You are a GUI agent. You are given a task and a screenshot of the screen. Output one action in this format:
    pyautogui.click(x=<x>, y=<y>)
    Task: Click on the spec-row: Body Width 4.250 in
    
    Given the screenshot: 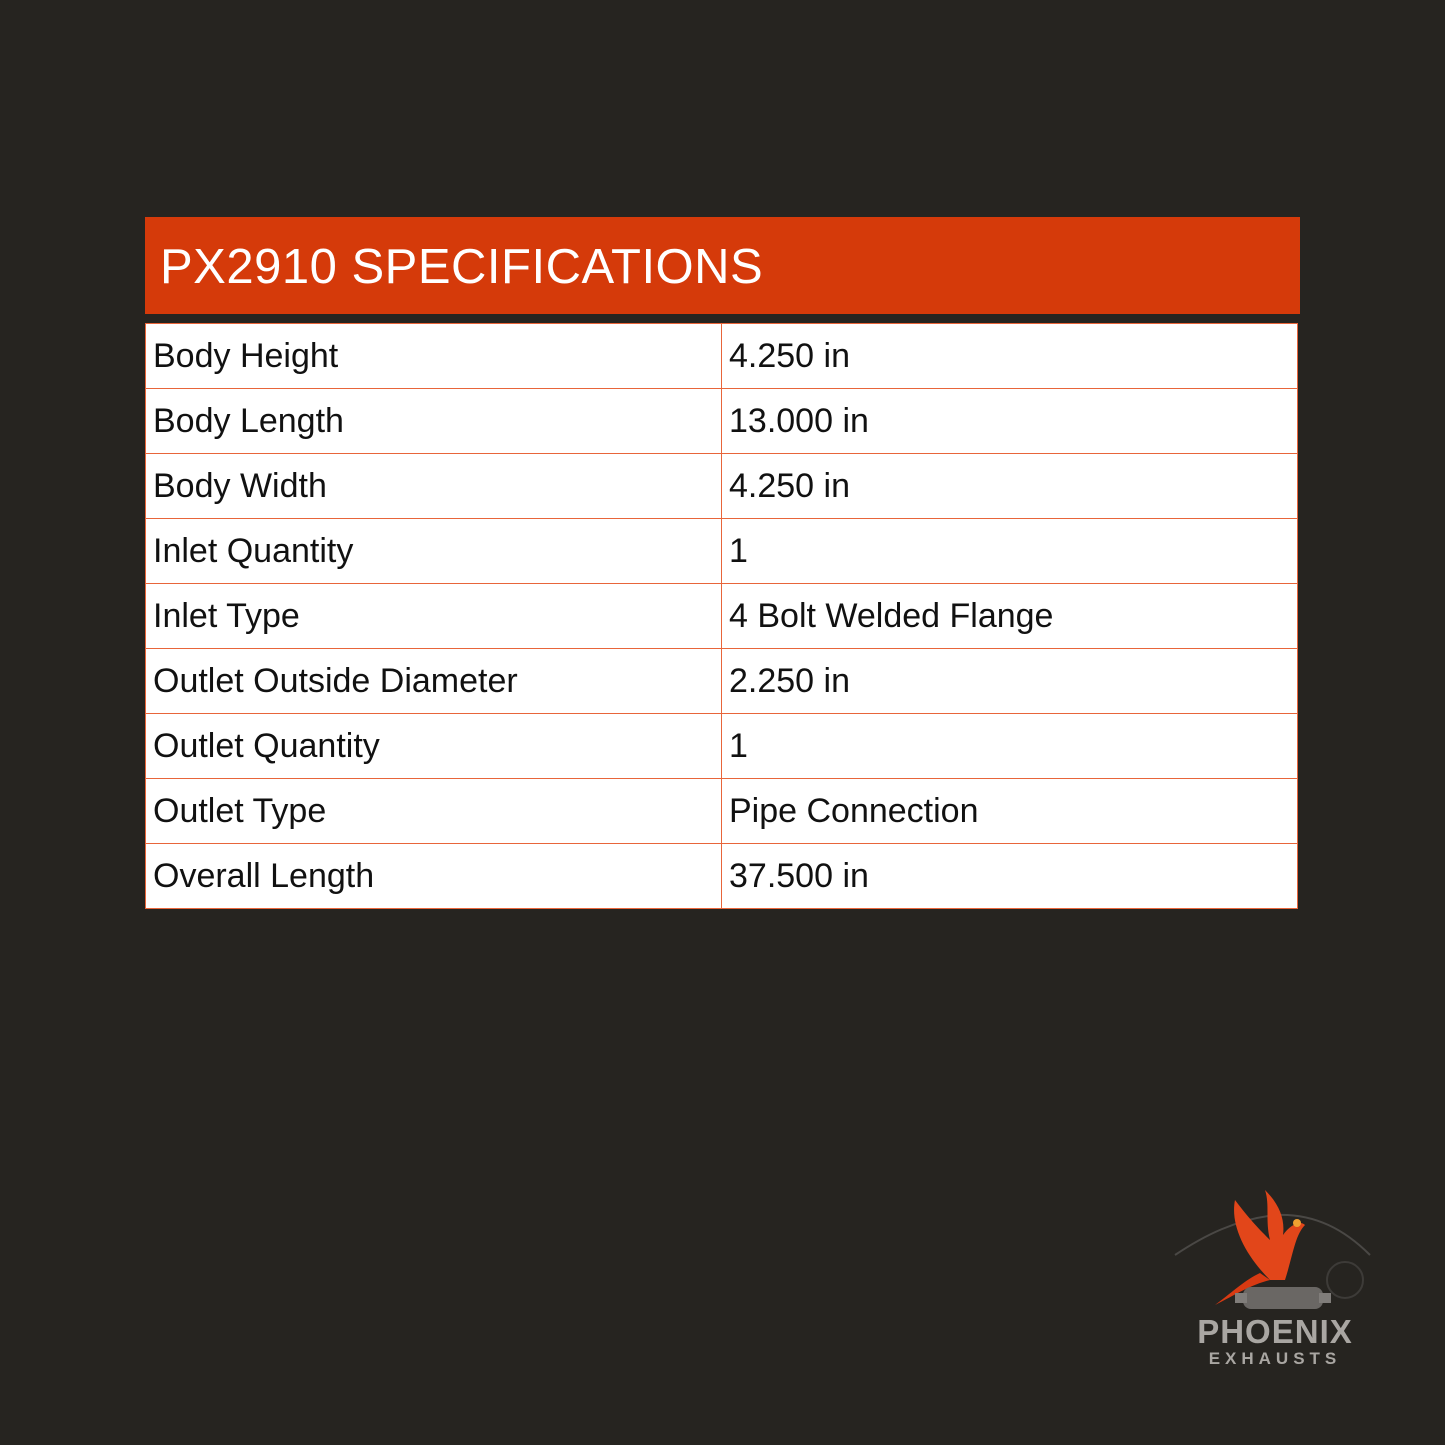 What is the action you would take?
    pyautogui.click(x=721, y=486)
    